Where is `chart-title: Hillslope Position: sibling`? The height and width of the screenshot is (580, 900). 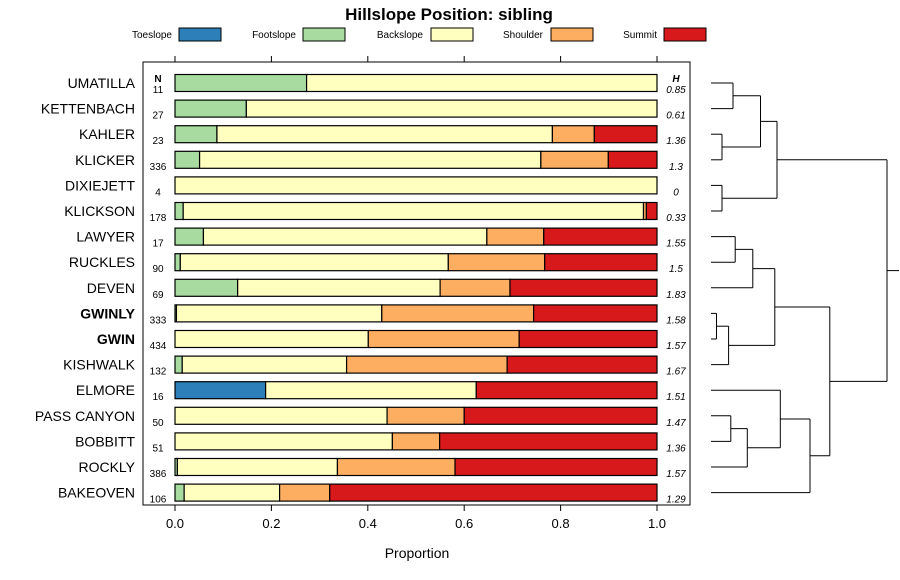
chart-title: Hillslope Position: sibling is located at coordinates (449, 14).